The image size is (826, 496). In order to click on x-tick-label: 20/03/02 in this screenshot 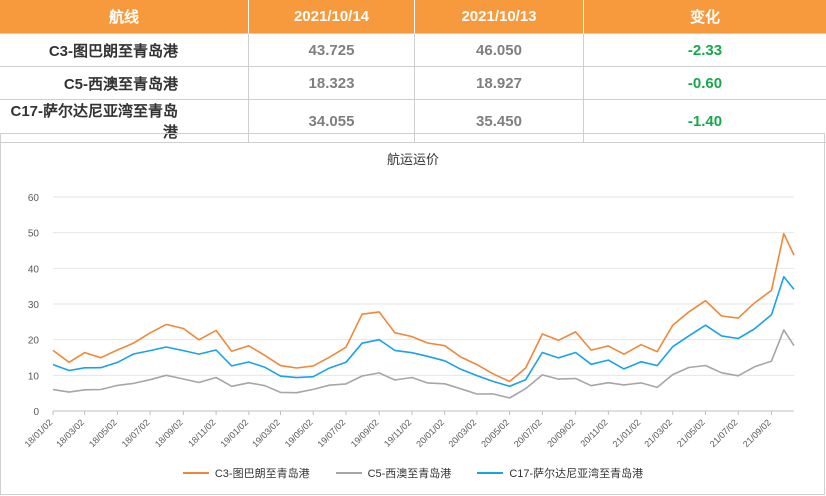, I will do `click(462, 433)`.